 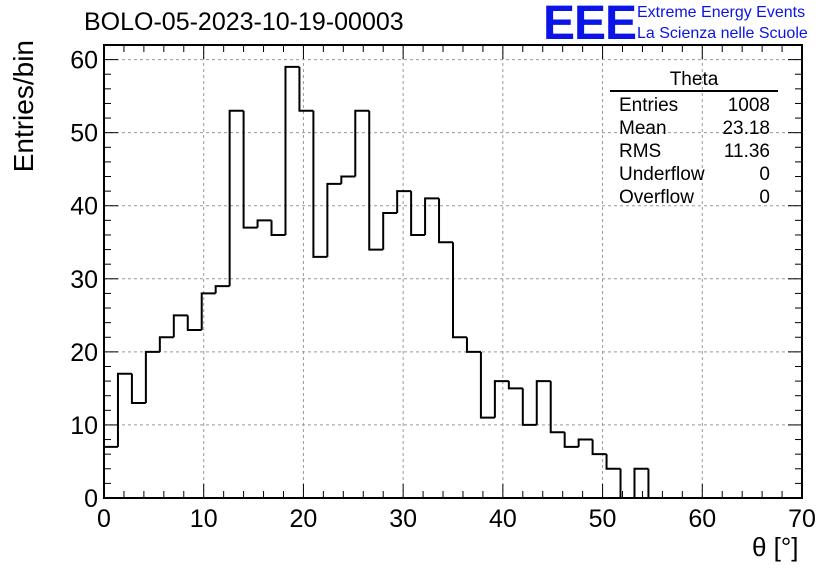 I want to click on stats-row-rms: RMS 11.36, so click(x=694, y=151).